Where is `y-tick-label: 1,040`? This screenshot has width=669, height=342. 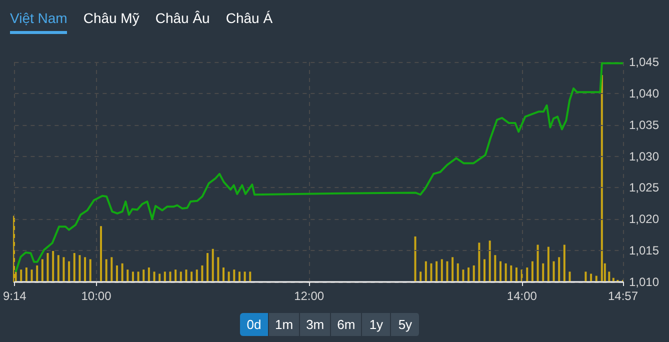 y-tick-label: 1,040 is located at coordinates (644, 93).